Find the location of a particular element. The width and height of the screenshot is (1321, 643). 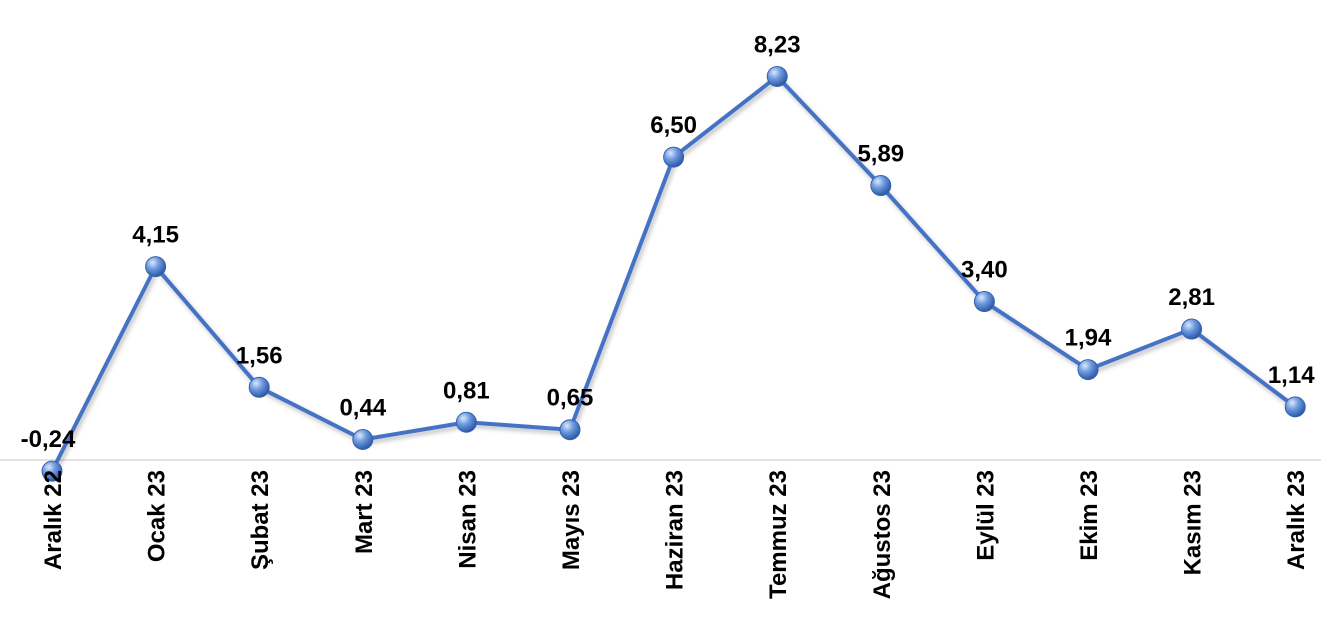

data-label: 3,40 is located at coordinates (984, 270).